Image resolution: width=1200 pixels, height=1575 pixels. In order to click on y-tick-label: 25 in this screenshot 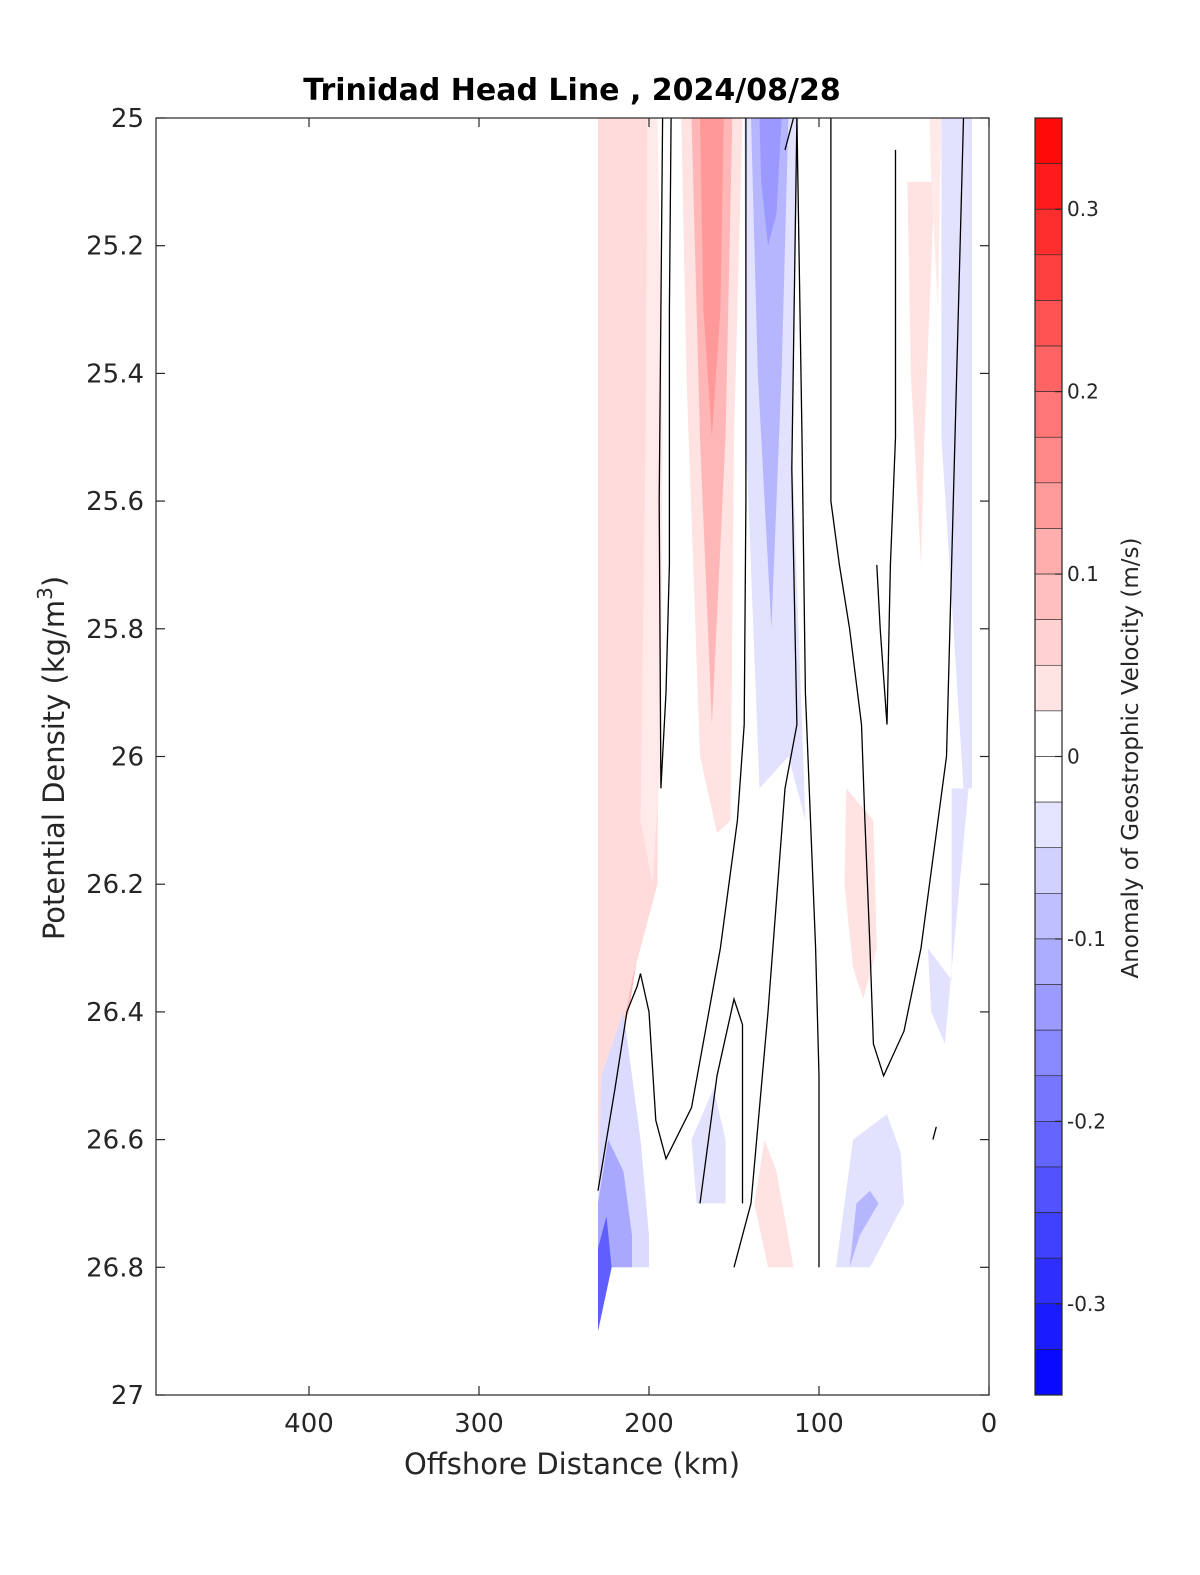, I will do `click(127, 119)`.